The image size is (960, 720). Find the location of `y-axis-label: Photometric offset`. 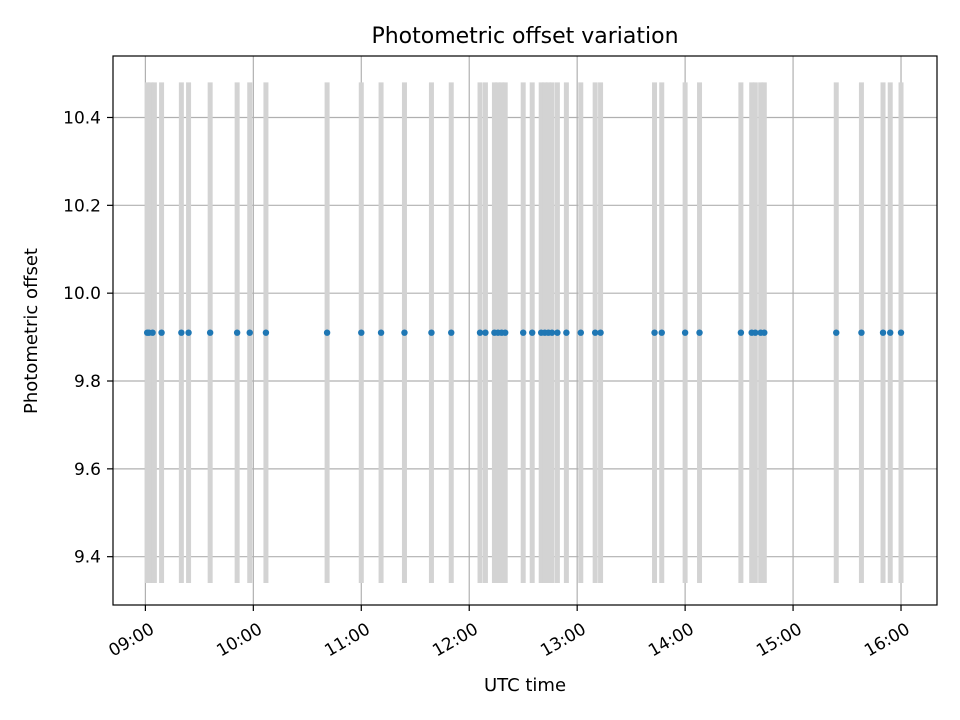

y-axis-label: Photometric offset is located at coordinates (31, 331).